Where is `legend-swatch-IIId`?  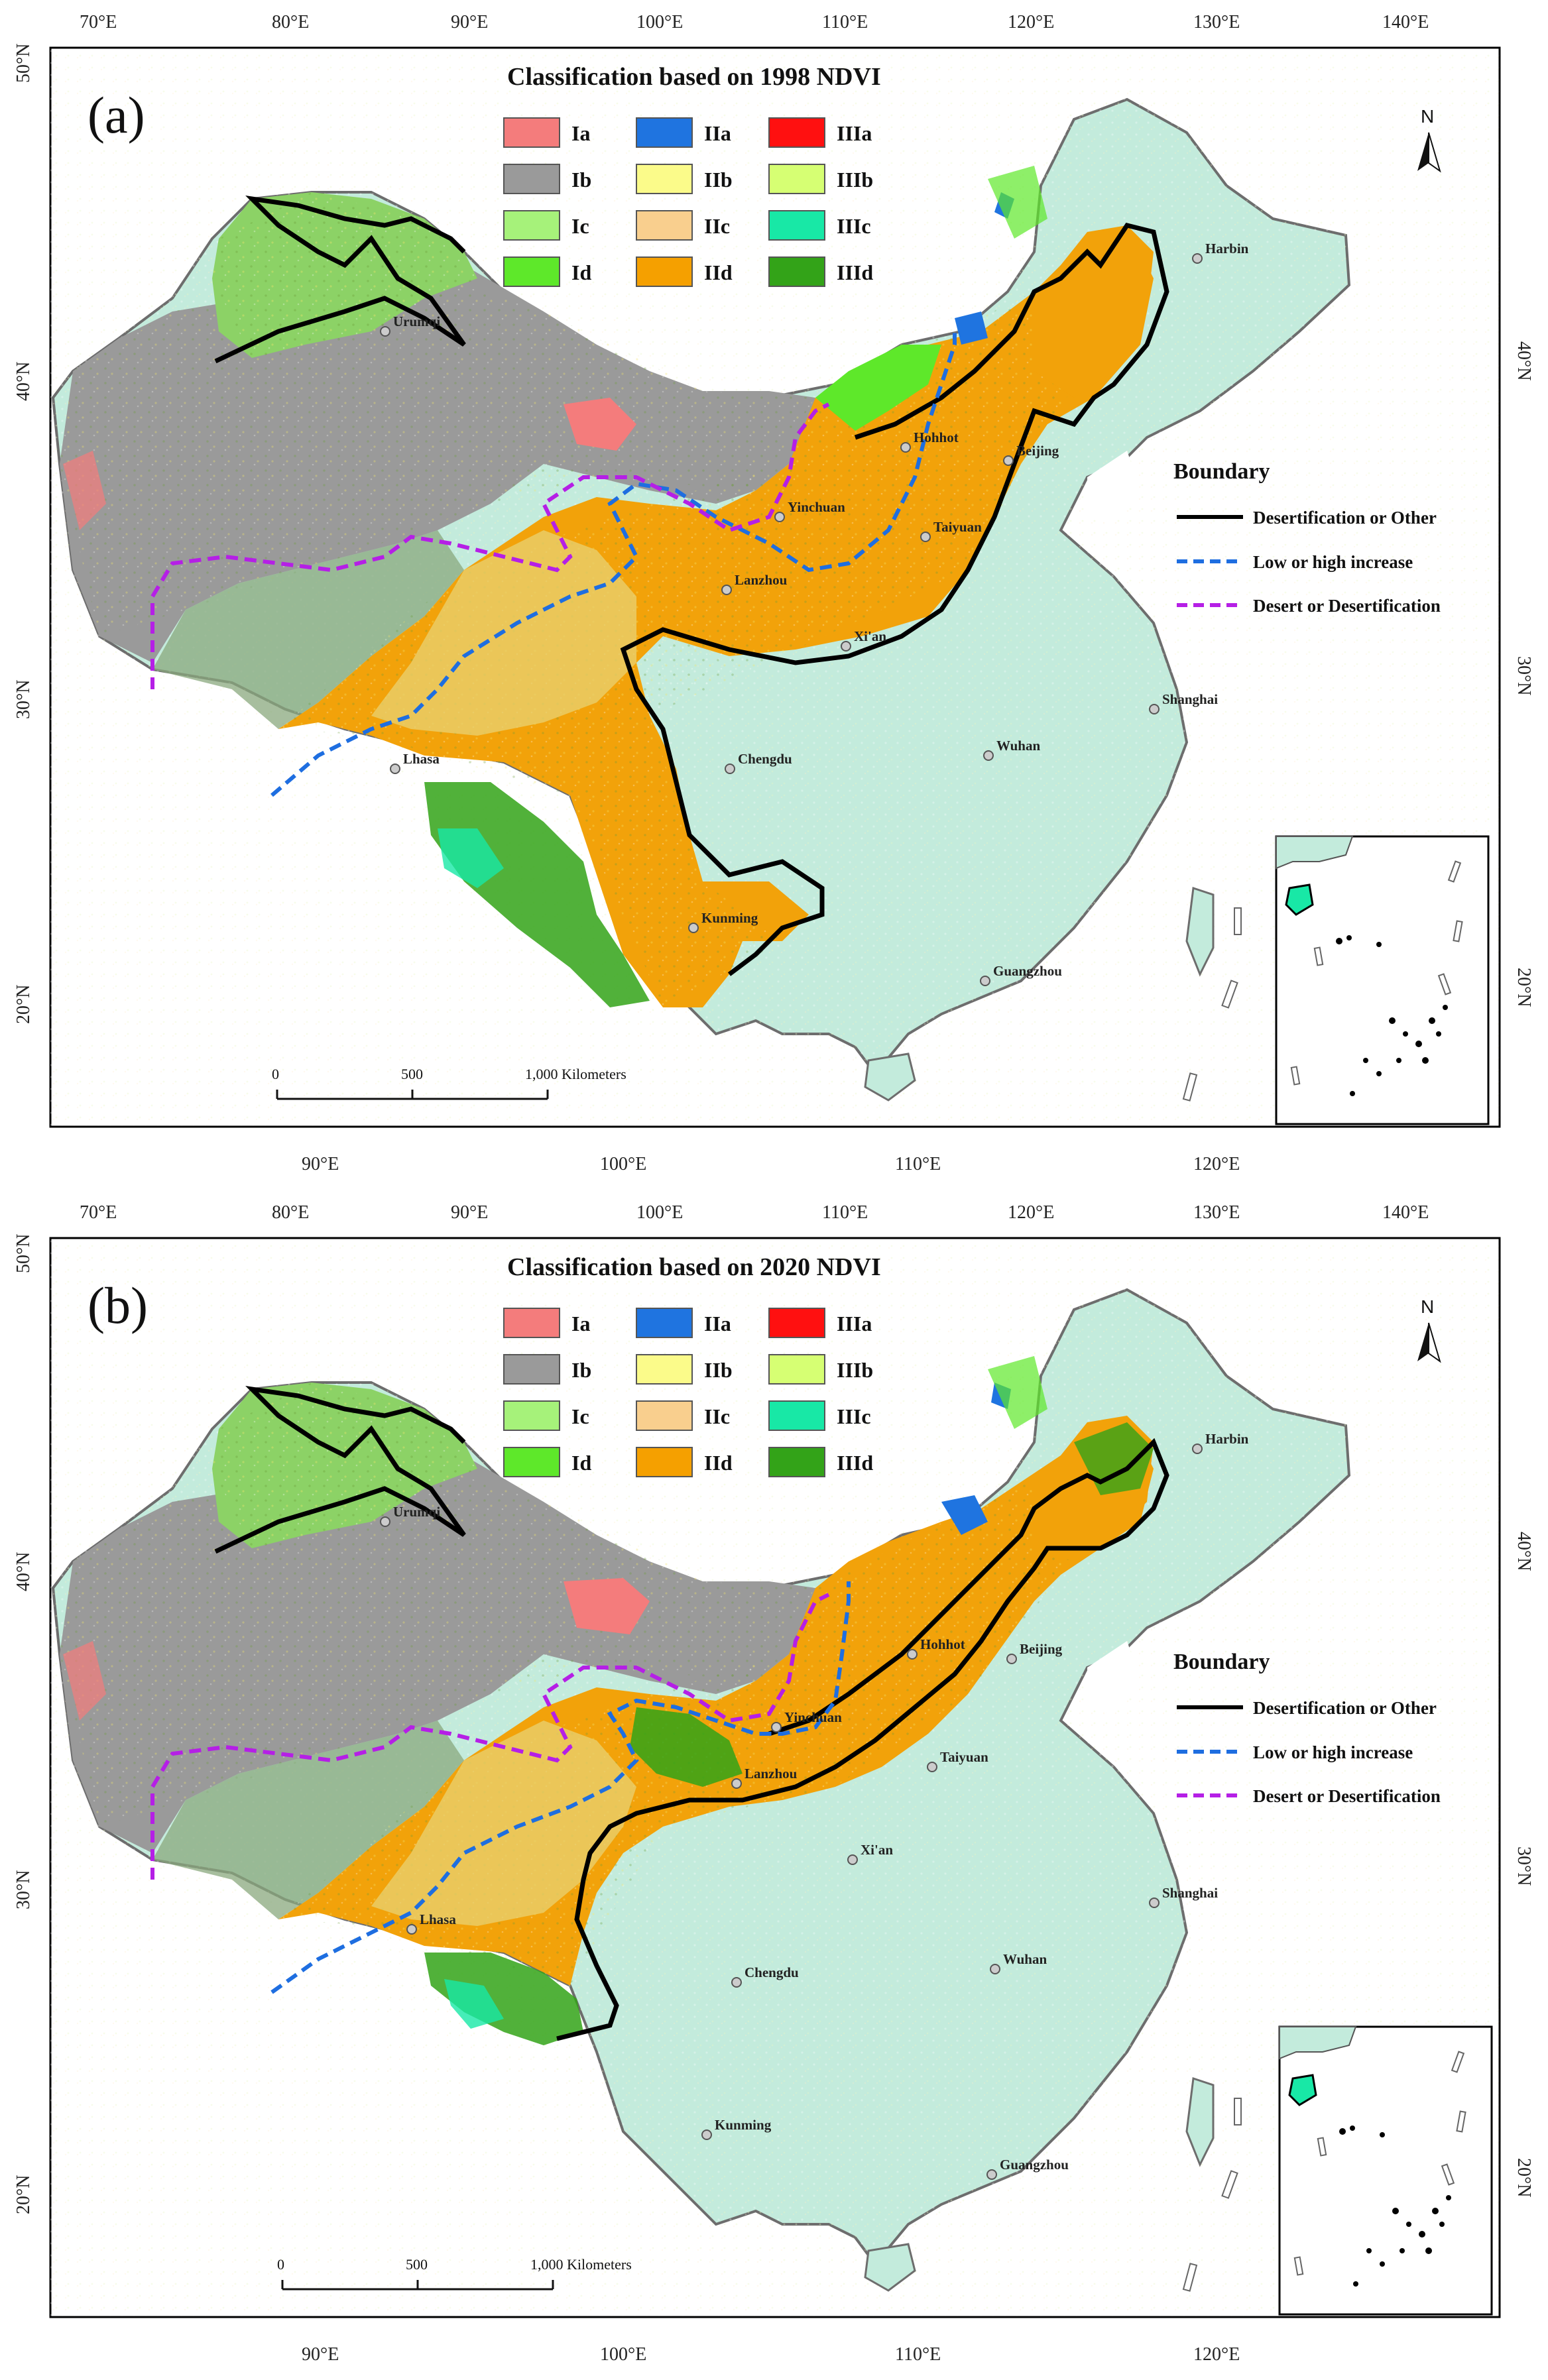 legend-swatch-IIId is located at coordinates (796, 1462).